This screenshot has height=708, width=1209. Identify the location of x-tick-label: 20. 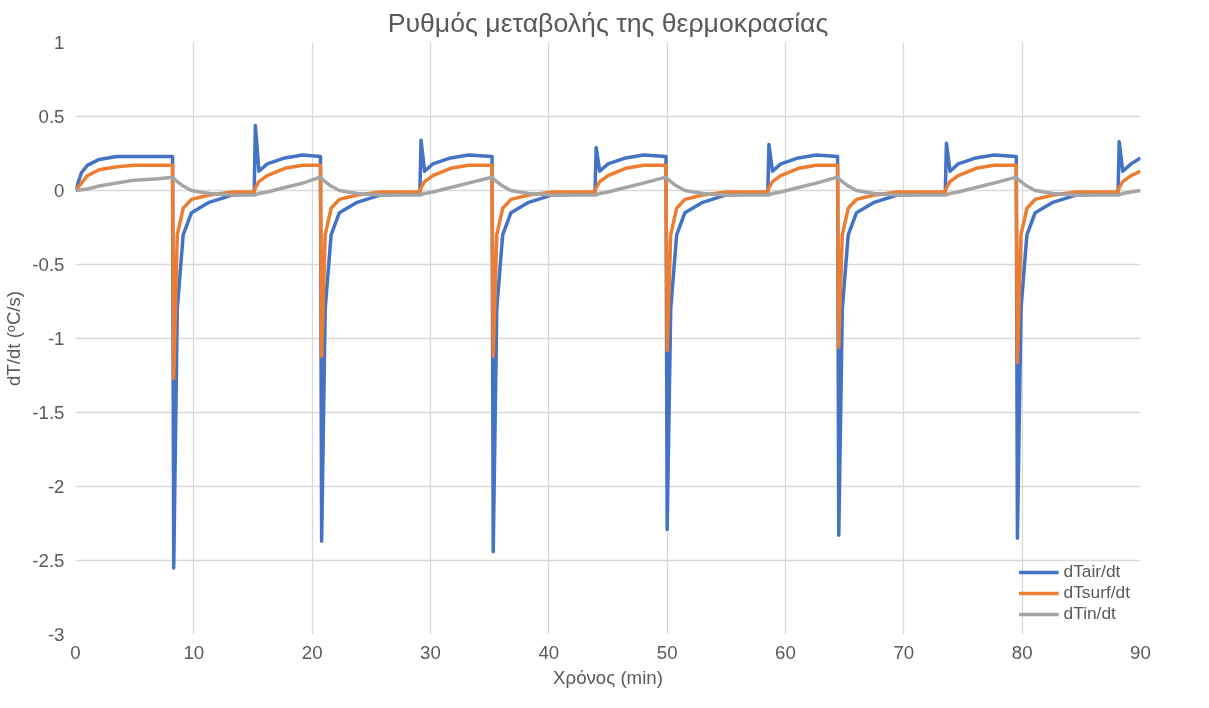
(312, 652).